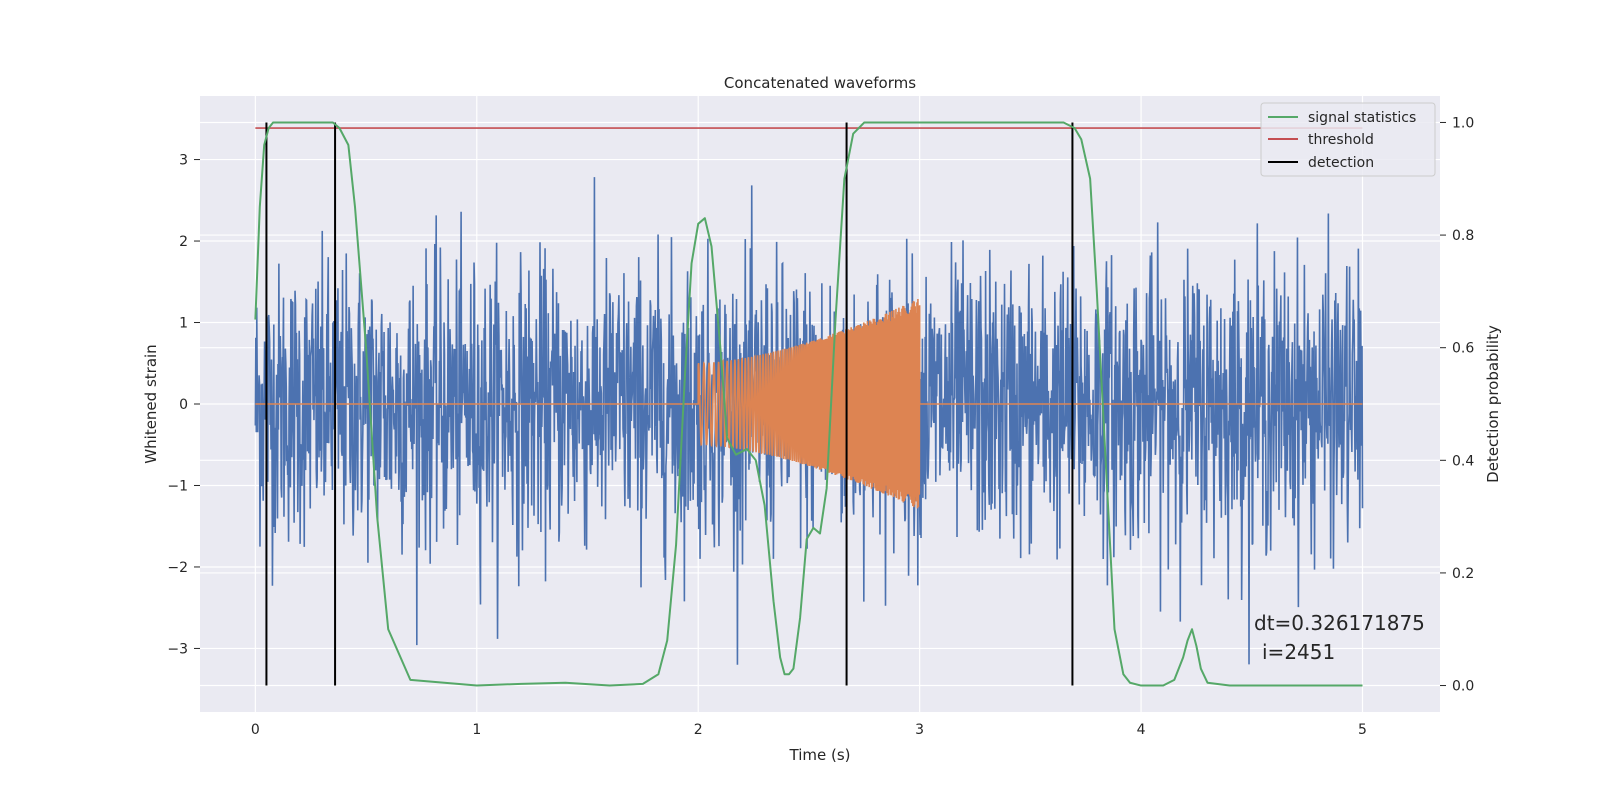  What do you see at coordinates (177, 568) in the screenshot?
I see `y-tick-label: −2` at bounding box center [177, 568].